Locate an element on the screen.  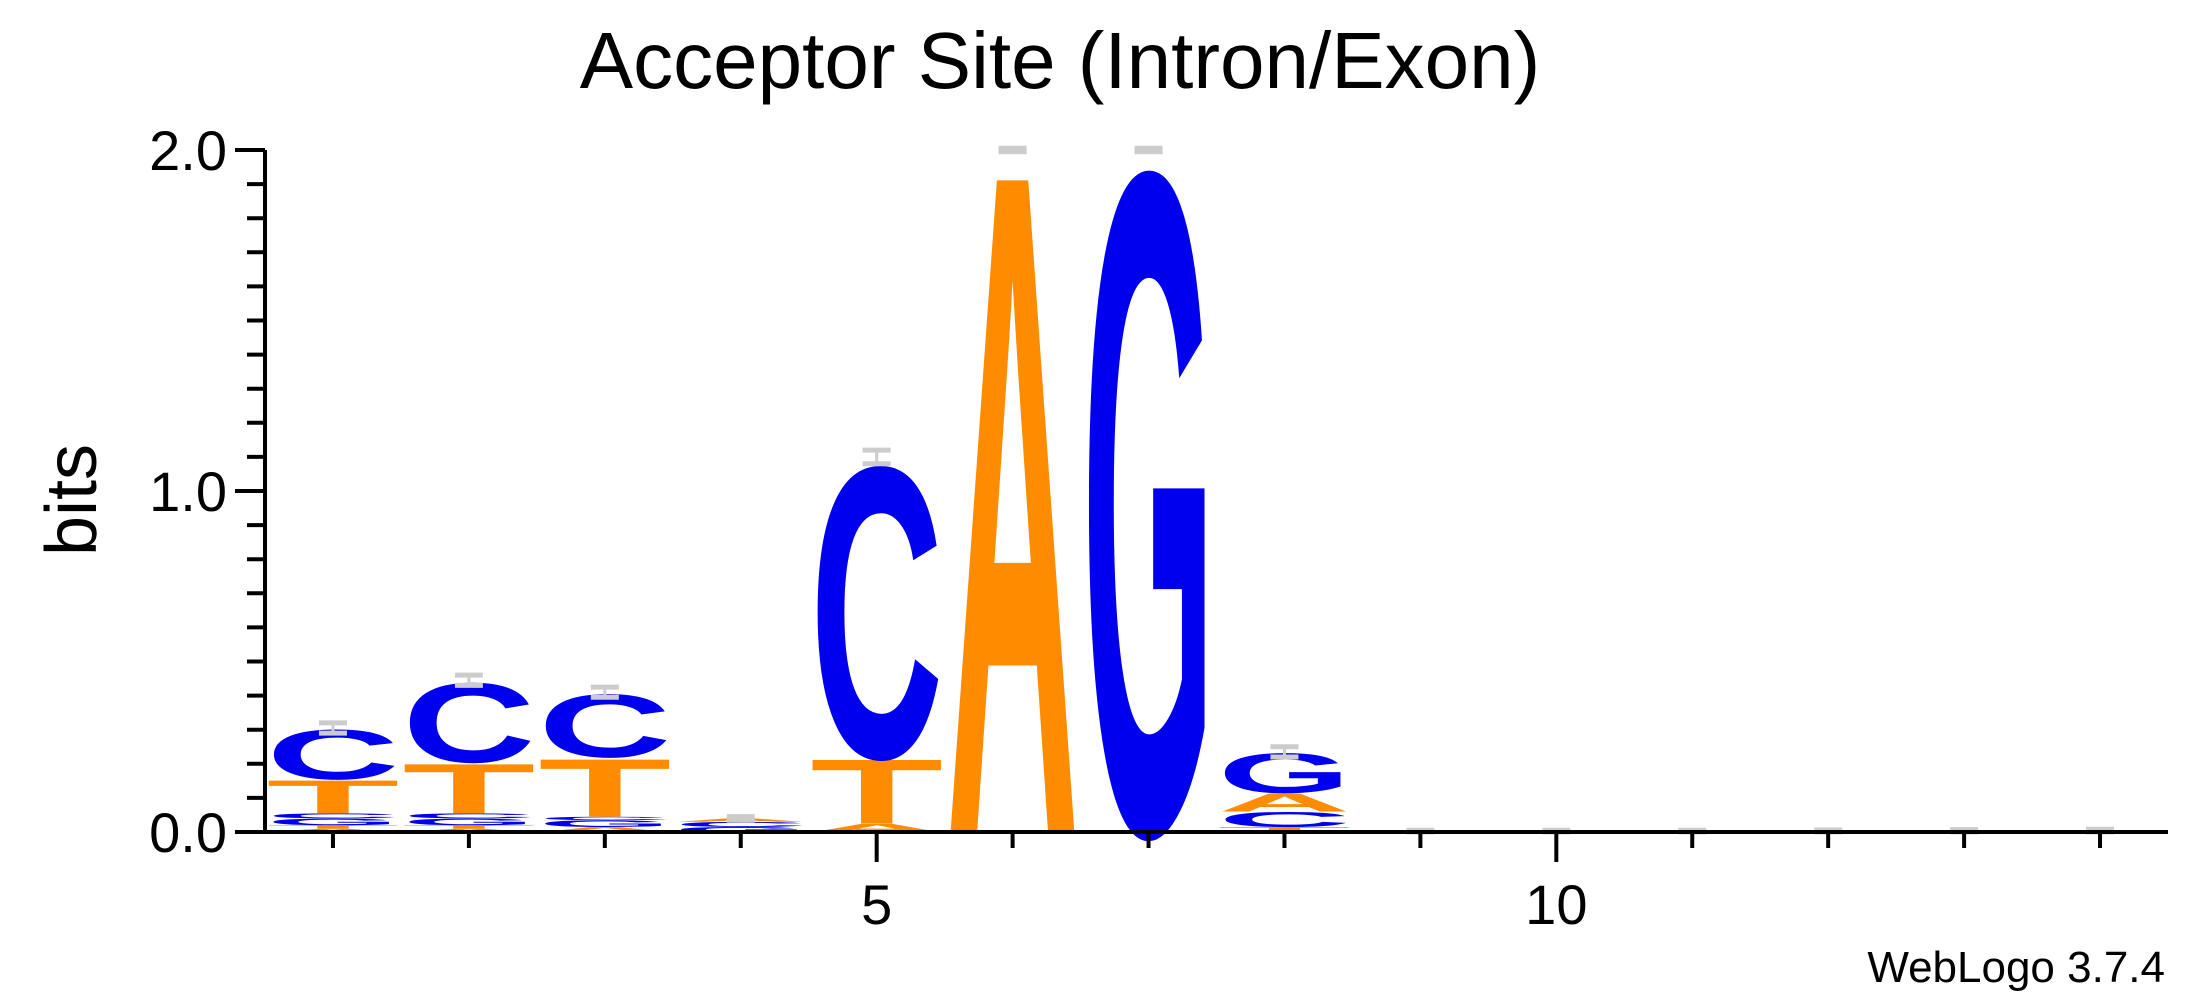
logo-letter-t-pos-5: T is located at coordinates (876, 791).